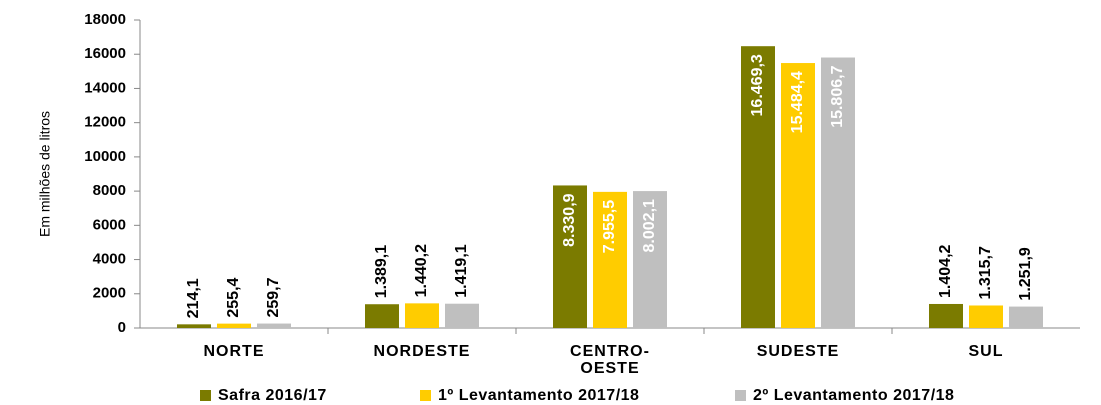 The height and width of the screenshot is (405, 1101). I want to click on data-label: 259,7, so click(273, 297).